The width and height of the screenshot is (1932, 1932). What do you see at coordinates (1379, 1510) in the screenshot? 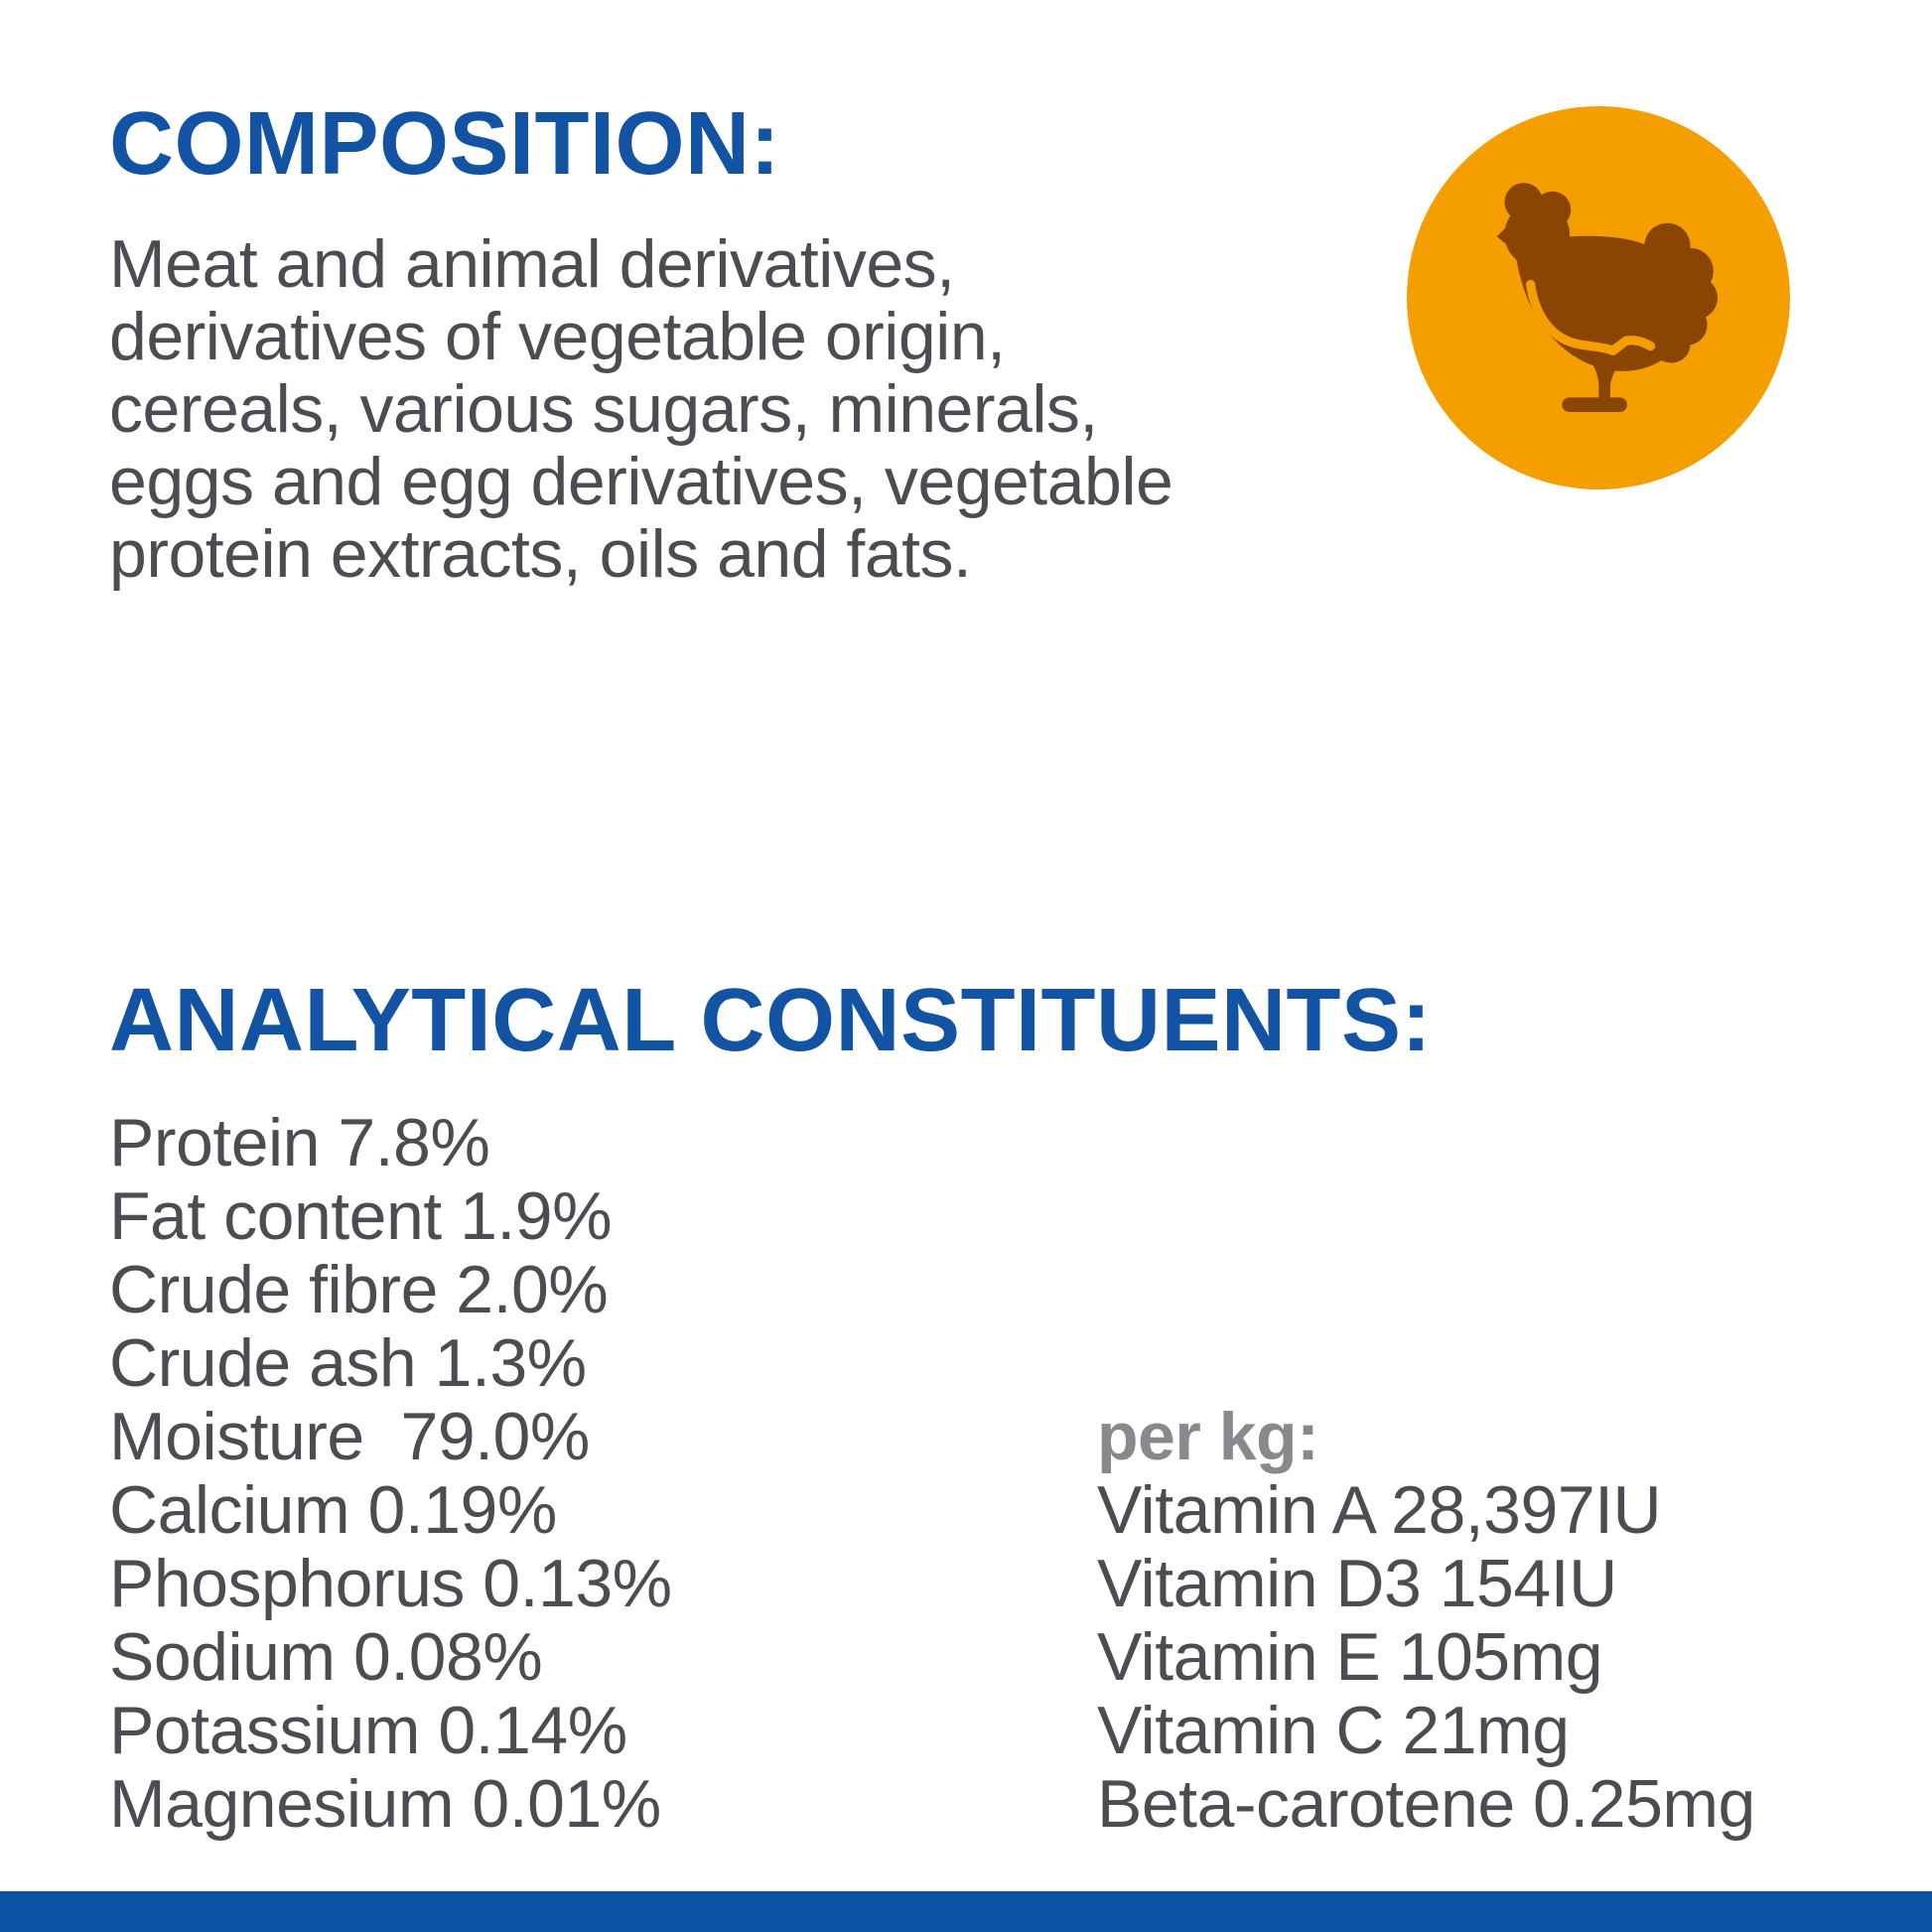
I see `per-kg-item: Vitamin A 28,397IU` at bounding box center [1379, 1510].